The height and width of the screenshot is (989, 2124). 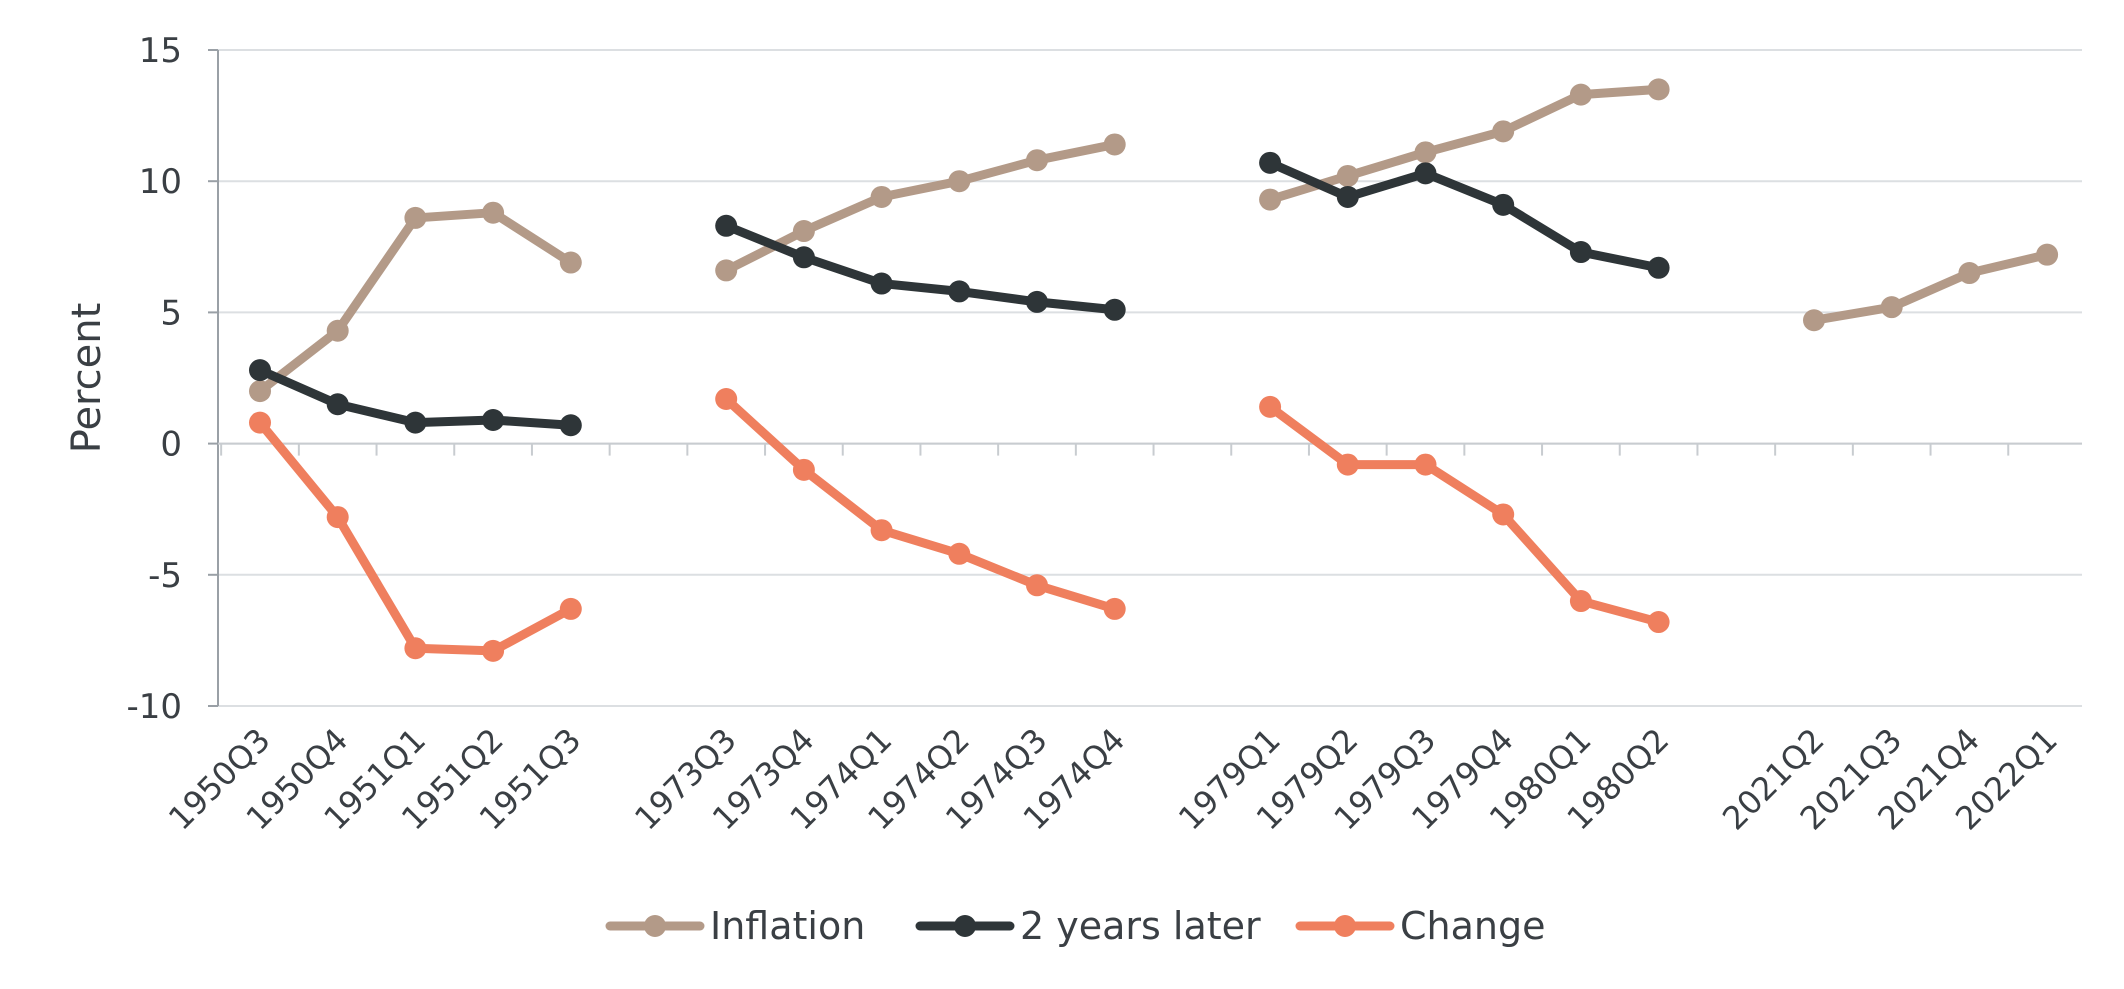 I want to click on y-axis: -10 -5 0 5 10 15, so click(x=172, y=379).